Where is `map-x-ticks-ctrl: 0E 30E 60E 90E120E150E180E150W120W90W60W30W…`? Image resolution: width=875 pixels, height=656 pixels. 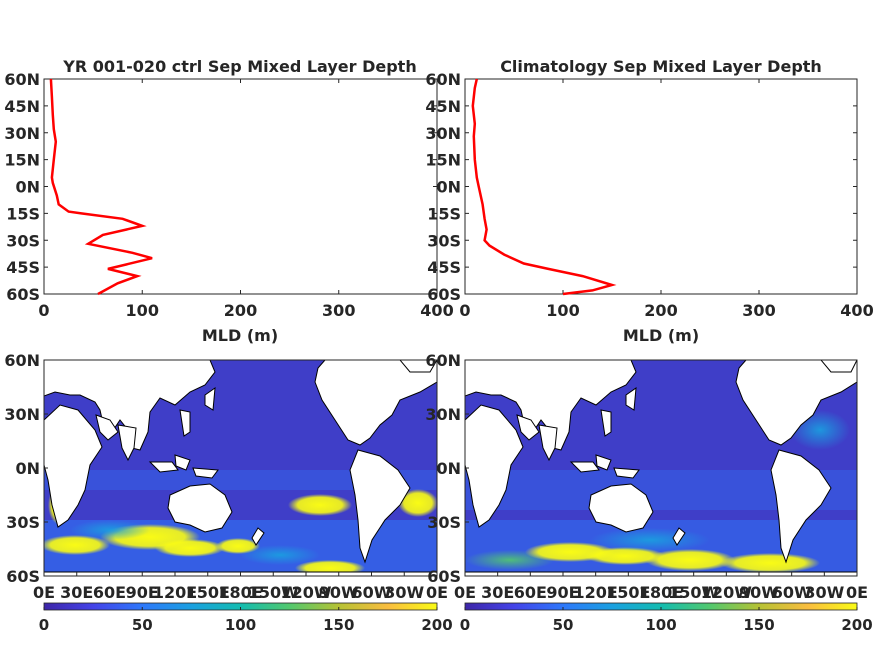 map-x-ticks-ctrl: 0E 30E 60E 90E120E150E180E150W120W90W60W30W… is located at coordinates (240, 587).